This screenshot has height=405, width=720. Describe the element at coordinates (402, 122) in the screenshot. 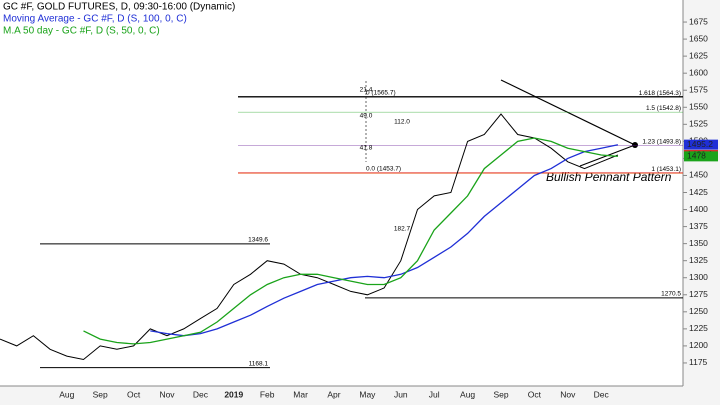

I see `measure-label: 112.0` at that location.